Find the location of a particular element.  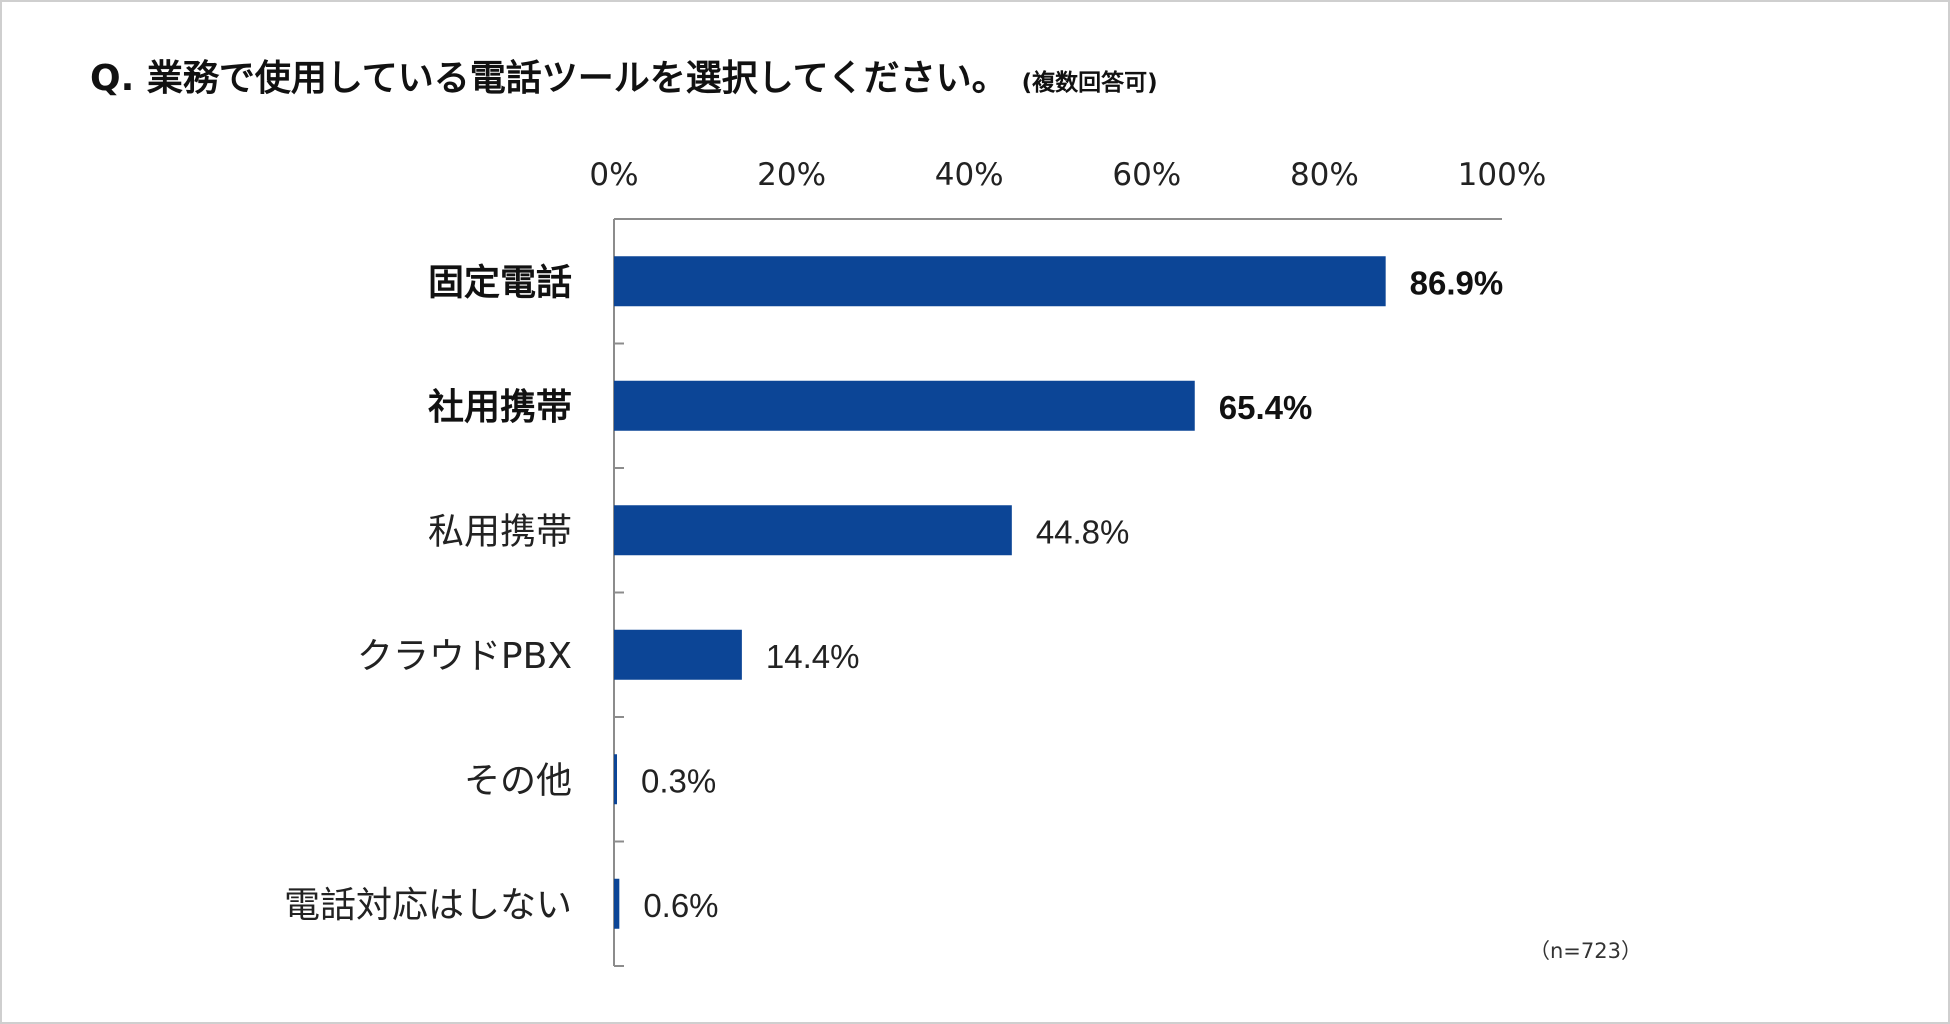

chart-title: Q. 業務で使用している電話ツールを選択してください。 (複数回答可) is located at coordinates (624, 78).